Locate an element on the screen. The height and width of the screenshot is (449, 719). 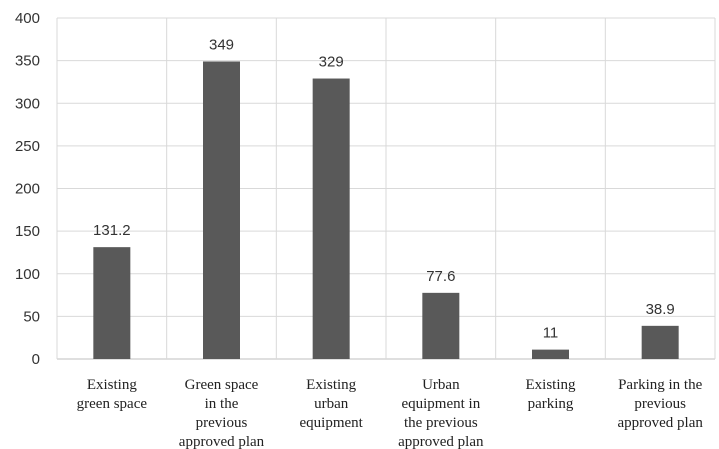
x-tick-label-line: Urban is located at coordinates (441, 385).